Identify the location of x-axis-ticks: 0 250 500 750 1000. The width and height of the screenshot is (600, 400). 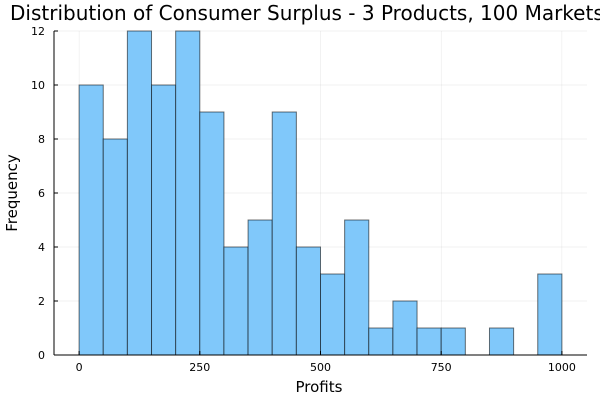
(326, 362).